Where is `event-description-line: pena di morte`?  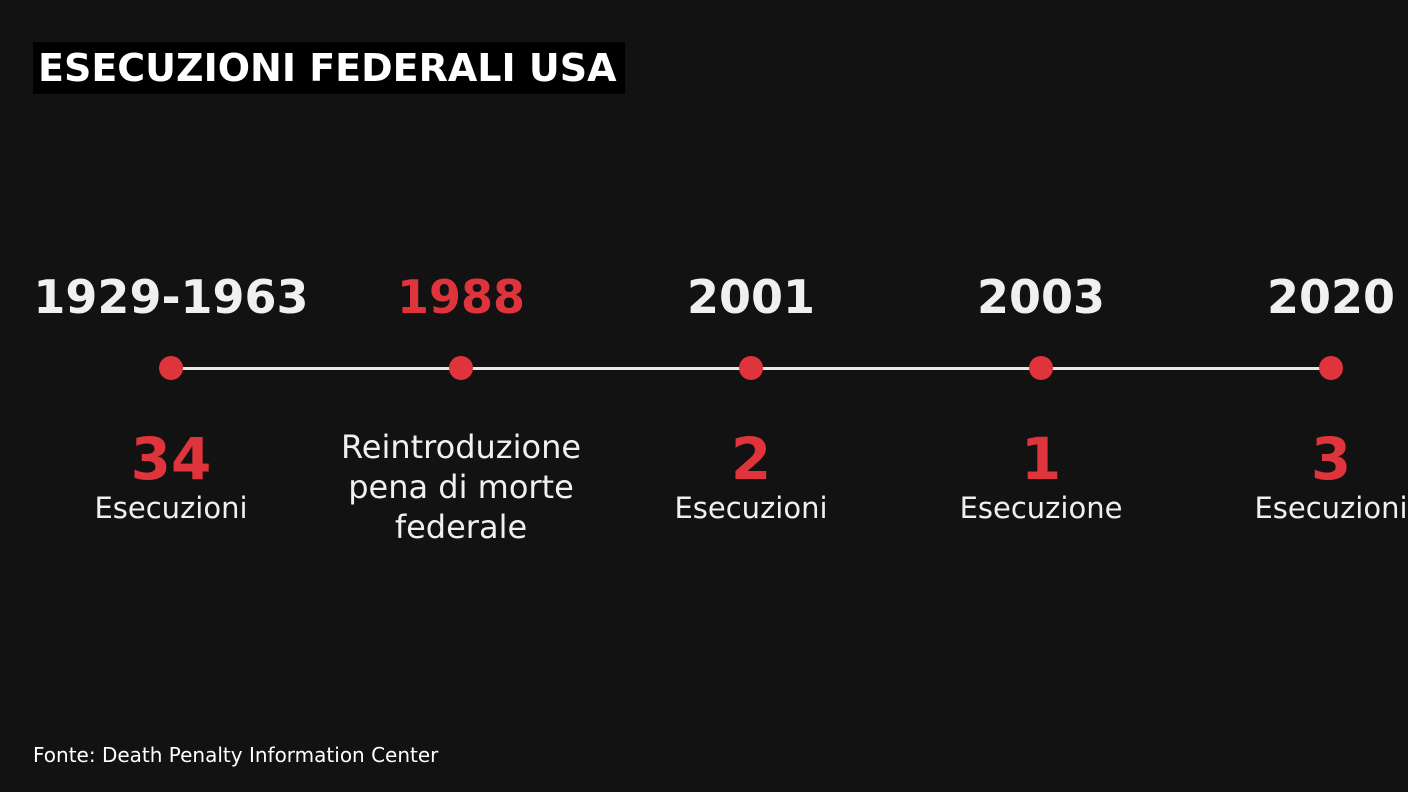
event-description-line: pena di morte is located at coordinates (461, 487).